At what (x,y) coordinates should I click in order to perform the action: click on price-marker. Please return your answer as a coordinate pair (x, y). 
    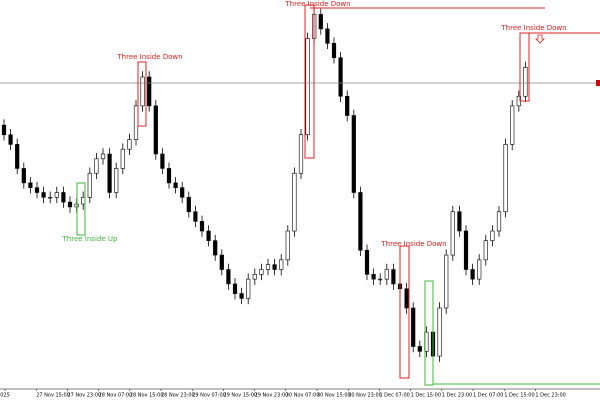
    Looking at the image, I should click on (598, 83).